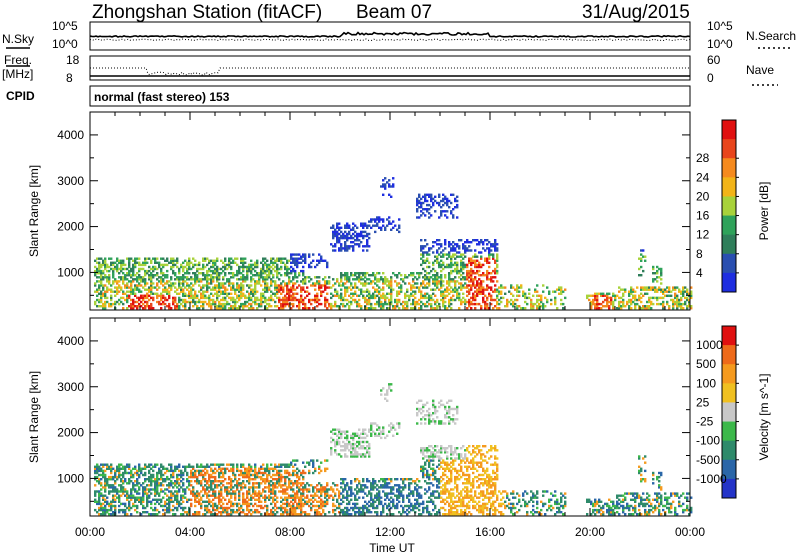 This screenshot has height=559, width=800. I want to click on colorbar-swatch, so click(729, 130).